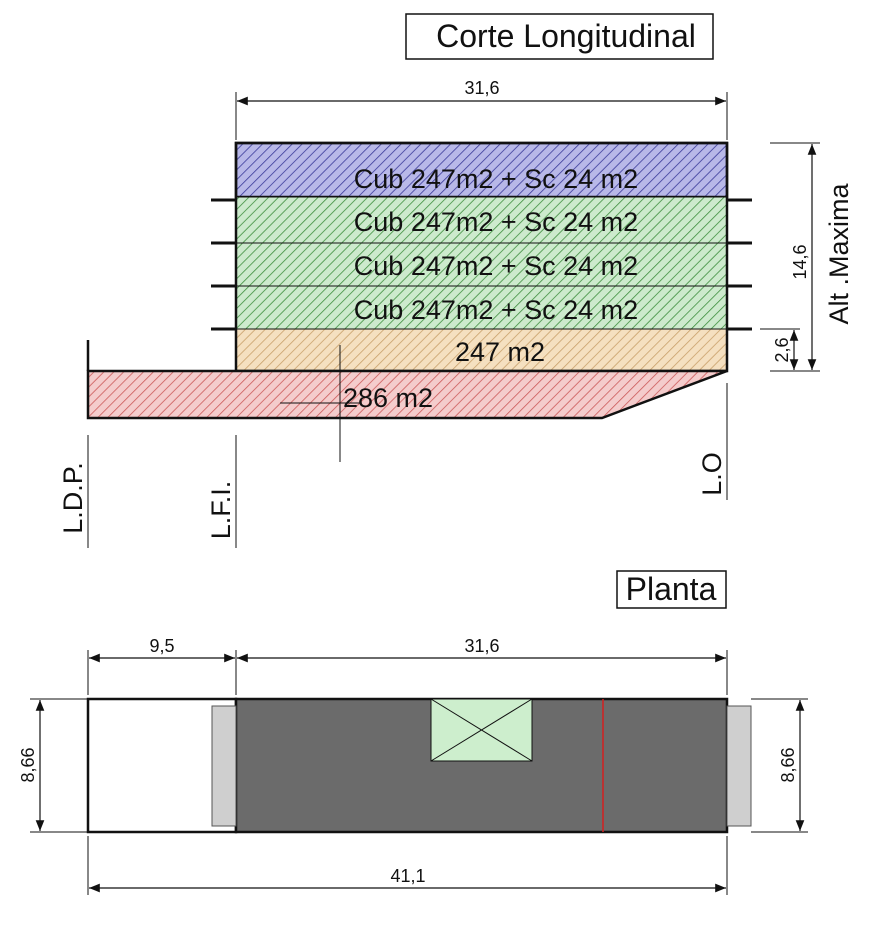 Image resolution: width=875 pixels, height=939 pixels. I want to click on reference-axes, so click(320, 403).